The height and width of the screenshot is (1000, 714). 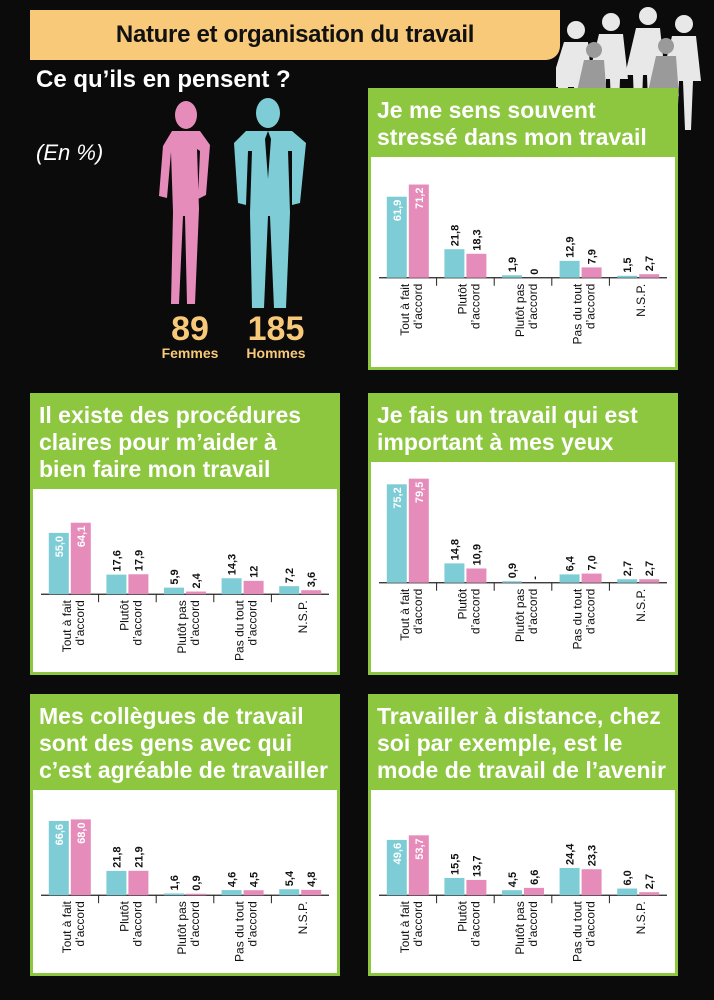 I want to click on page-title-banner: Nature et organisation du travail, so click(x=295, y=35).